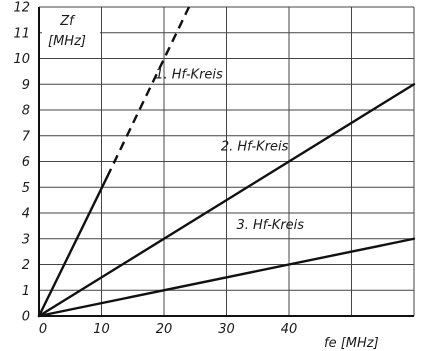 The height and width of the screenshot is (351, 422). What do you see at coordinates (26, 265) in the screenshot?
I see `y-tick-label-2: 2` at bounding box center [26, 265].